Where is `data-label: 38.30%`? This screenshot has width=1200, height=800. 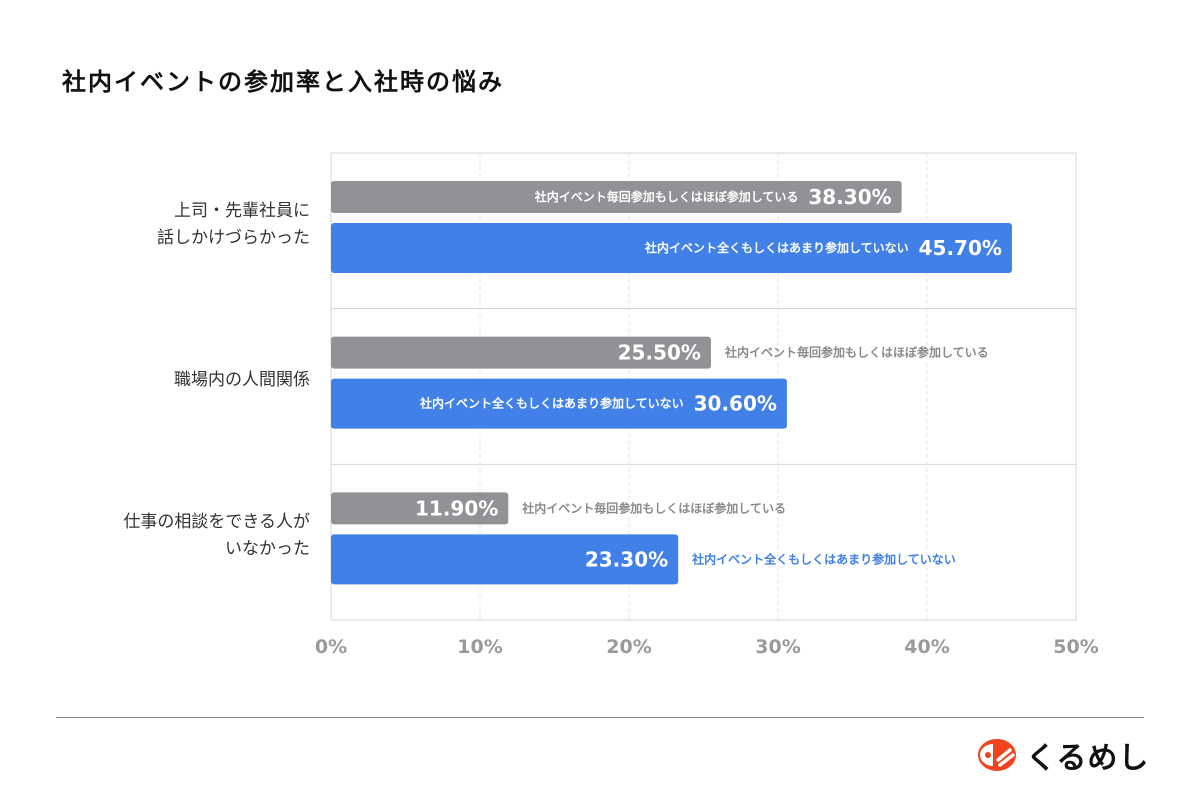
data-label: 38.30% is located at coordinates (849, 197).